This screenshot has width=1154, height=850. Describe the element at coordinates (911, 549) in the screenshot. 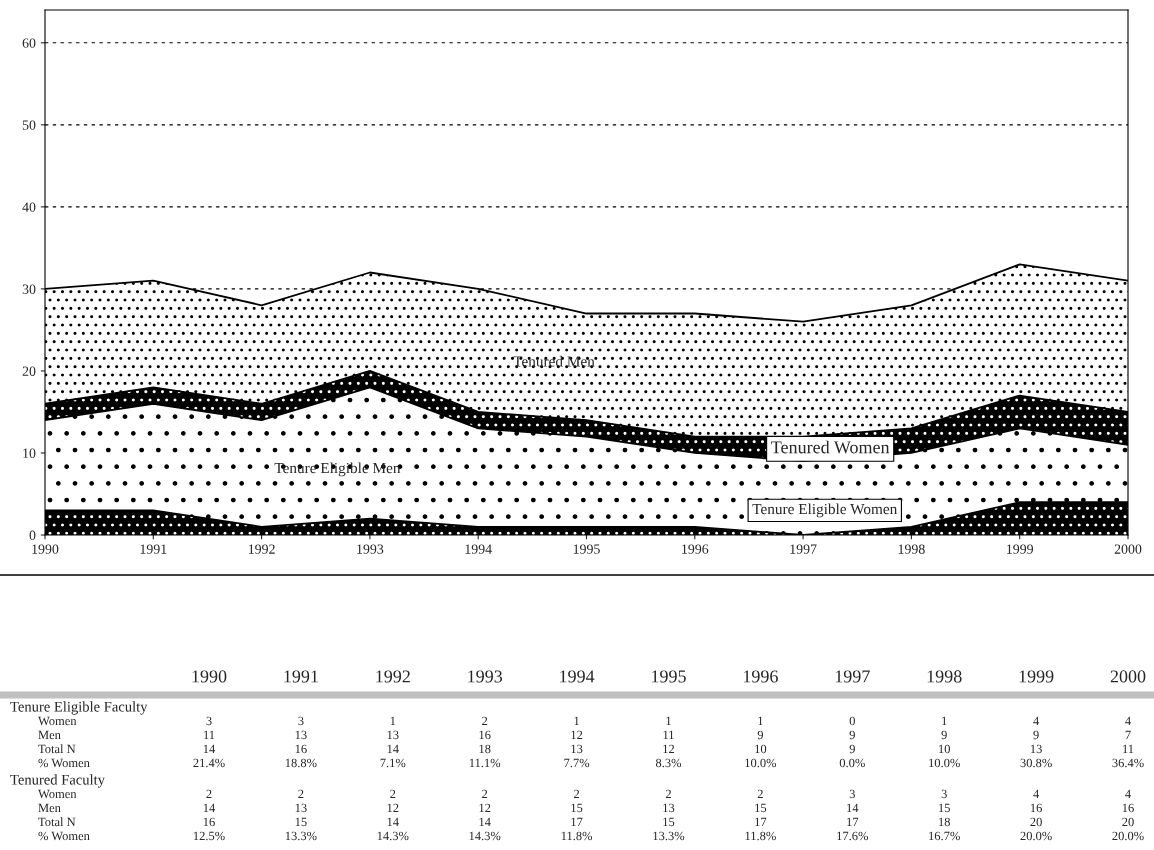

I see `x-tick-label: 1998` at that location.